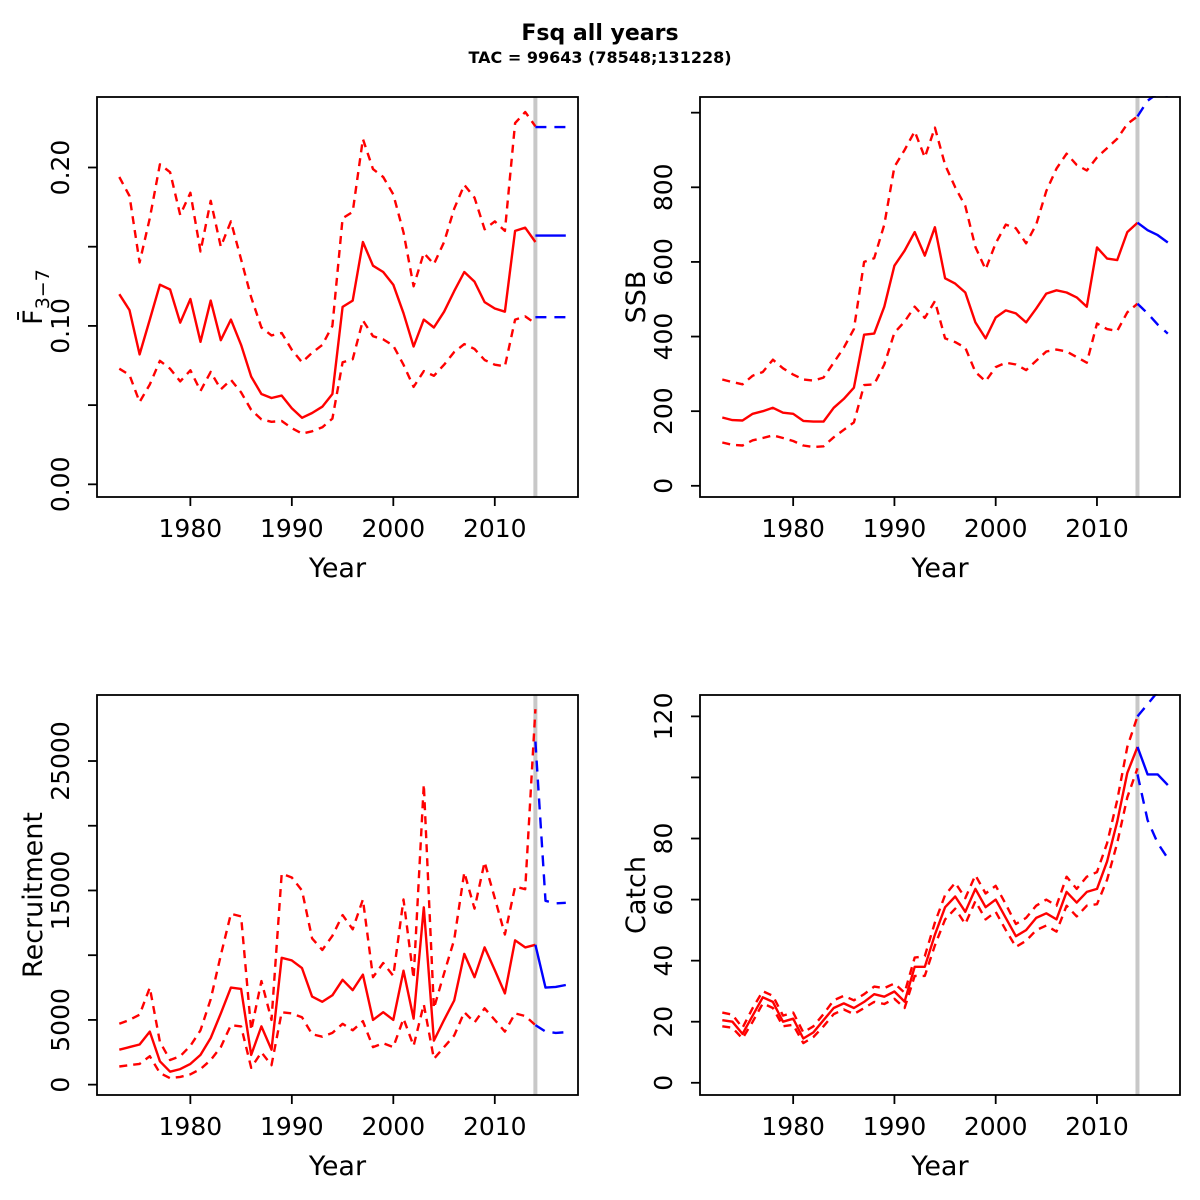 The width and height of the screenshot is (1200, 1200). What do you see at coordinates (1152, 766) in the screenshot?
I see `catch-median-forecast-line` at bounding box center [1152, 766].